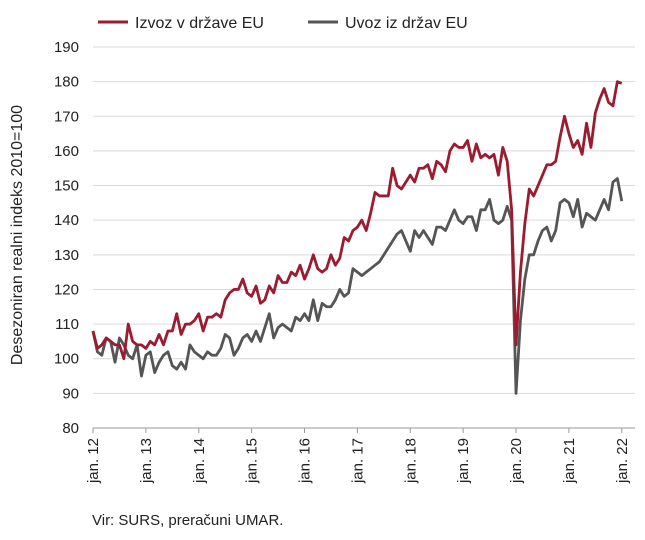  What do you see at coordinates (66, 47) in the screenshot?
I see `y-tick-label: 190` at bounding box center [66, 47].